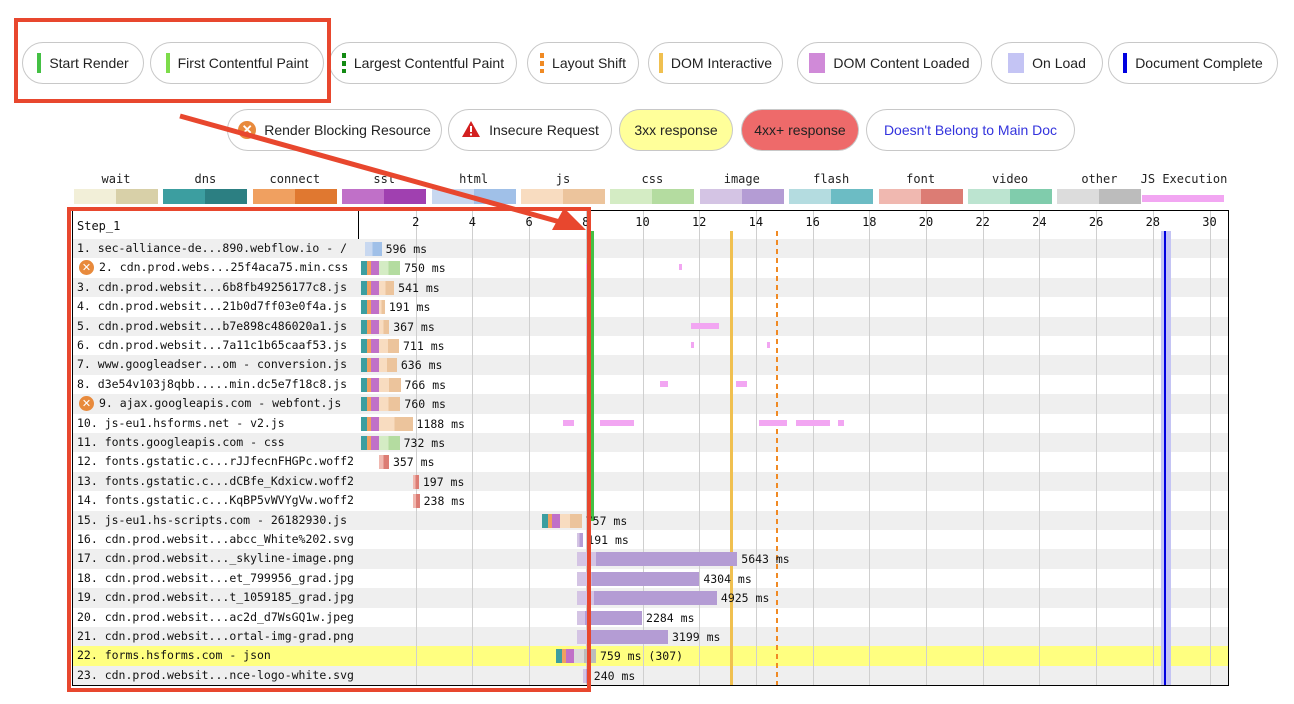  What do you see at coordinates (215, 461) in the screenshot?
I see `request-url-label: 12. fonts.gstatic.c...rJJfecnFHGPc.woff2` at bounding box center [215, 461].